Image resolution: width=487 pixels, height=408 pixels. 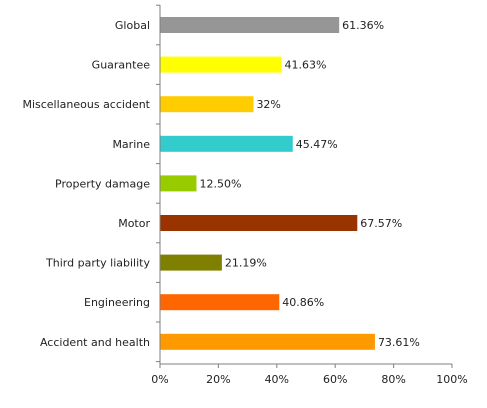 I want to click on x-tick-label: 100%, so click(x=451, y=379).